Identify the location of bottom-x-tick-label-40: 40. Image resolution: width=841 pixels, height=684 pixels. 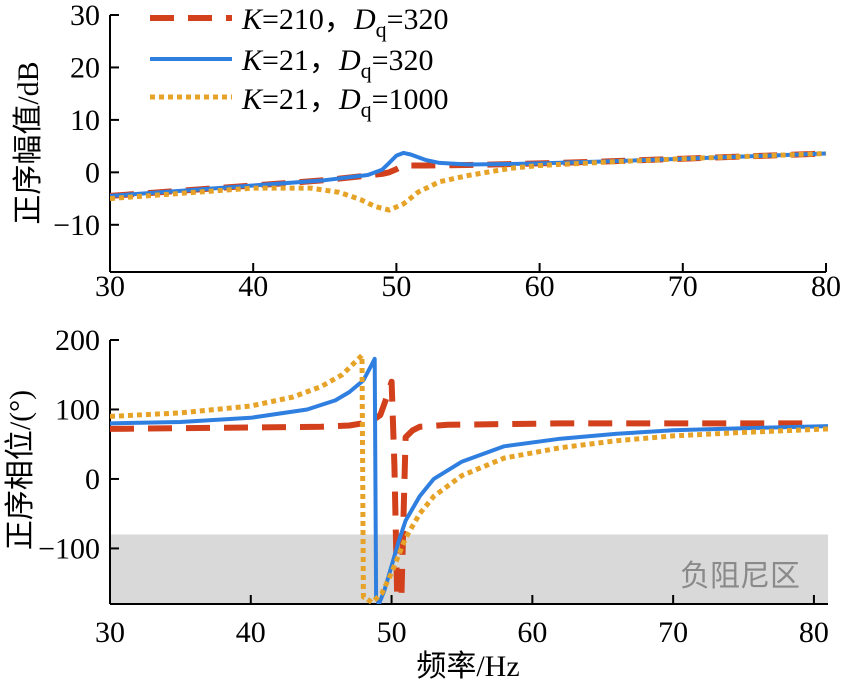
(251, 632).